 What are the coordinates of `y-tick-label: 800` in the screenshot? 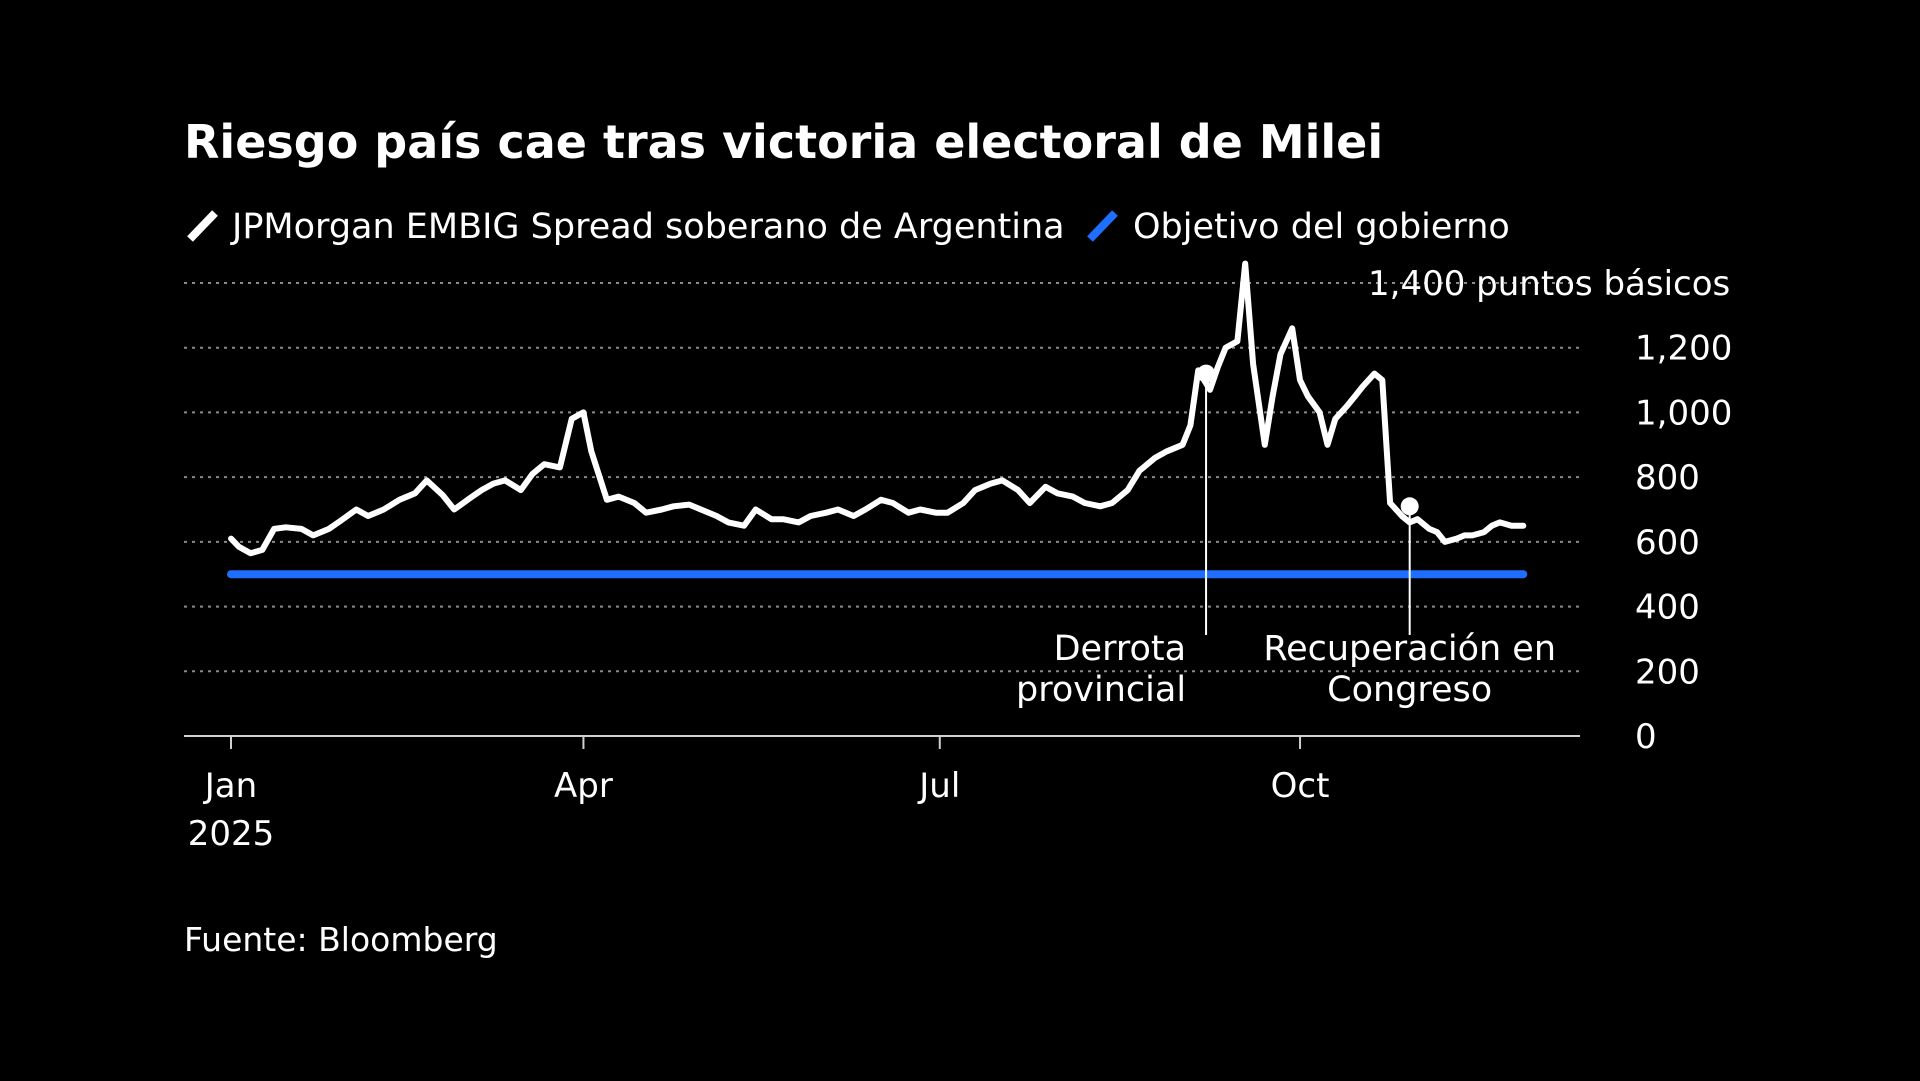 It's located at (1667, 478).